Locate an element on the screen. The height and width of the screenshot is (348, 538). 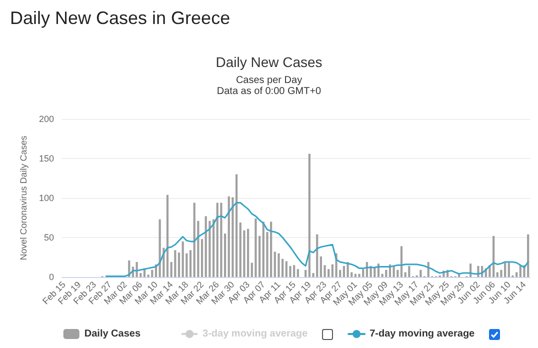
chart-subtitle: Cases per Day Data as of 0:00 GMT+0 is located at coordinates (269, 86).